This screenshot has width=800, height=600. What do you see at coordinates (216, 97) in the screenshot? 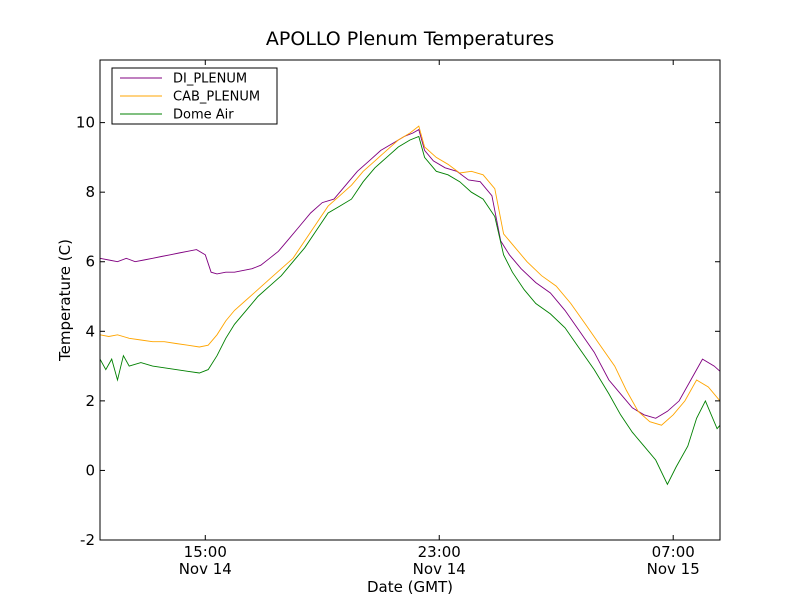
I see `legend-label: CAB_PLENUM` at bounding box center [216, 97].